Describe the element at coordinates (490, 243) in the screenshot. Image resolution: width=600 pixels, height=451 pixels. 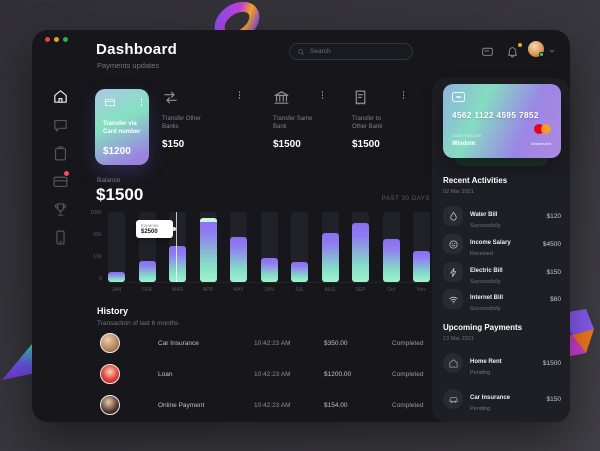
I see `activity-name: Income Salary` at that location.